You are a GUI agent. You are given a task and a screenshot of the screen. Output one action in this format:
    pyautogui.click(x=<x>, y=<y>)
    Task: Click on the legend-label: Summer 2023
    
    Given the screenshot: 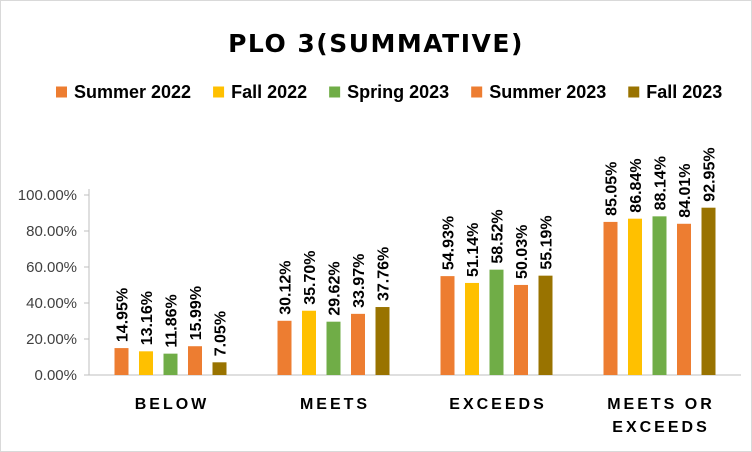 What is the action you would take?
    pyautogui.click(x=547, y=92)
    